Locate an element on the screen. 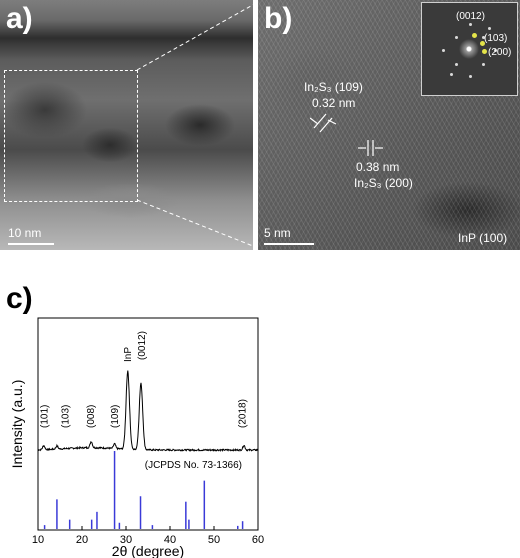 This screenshot has height=558, width=520. peak-label: InP is located at coordinates (128, 354).